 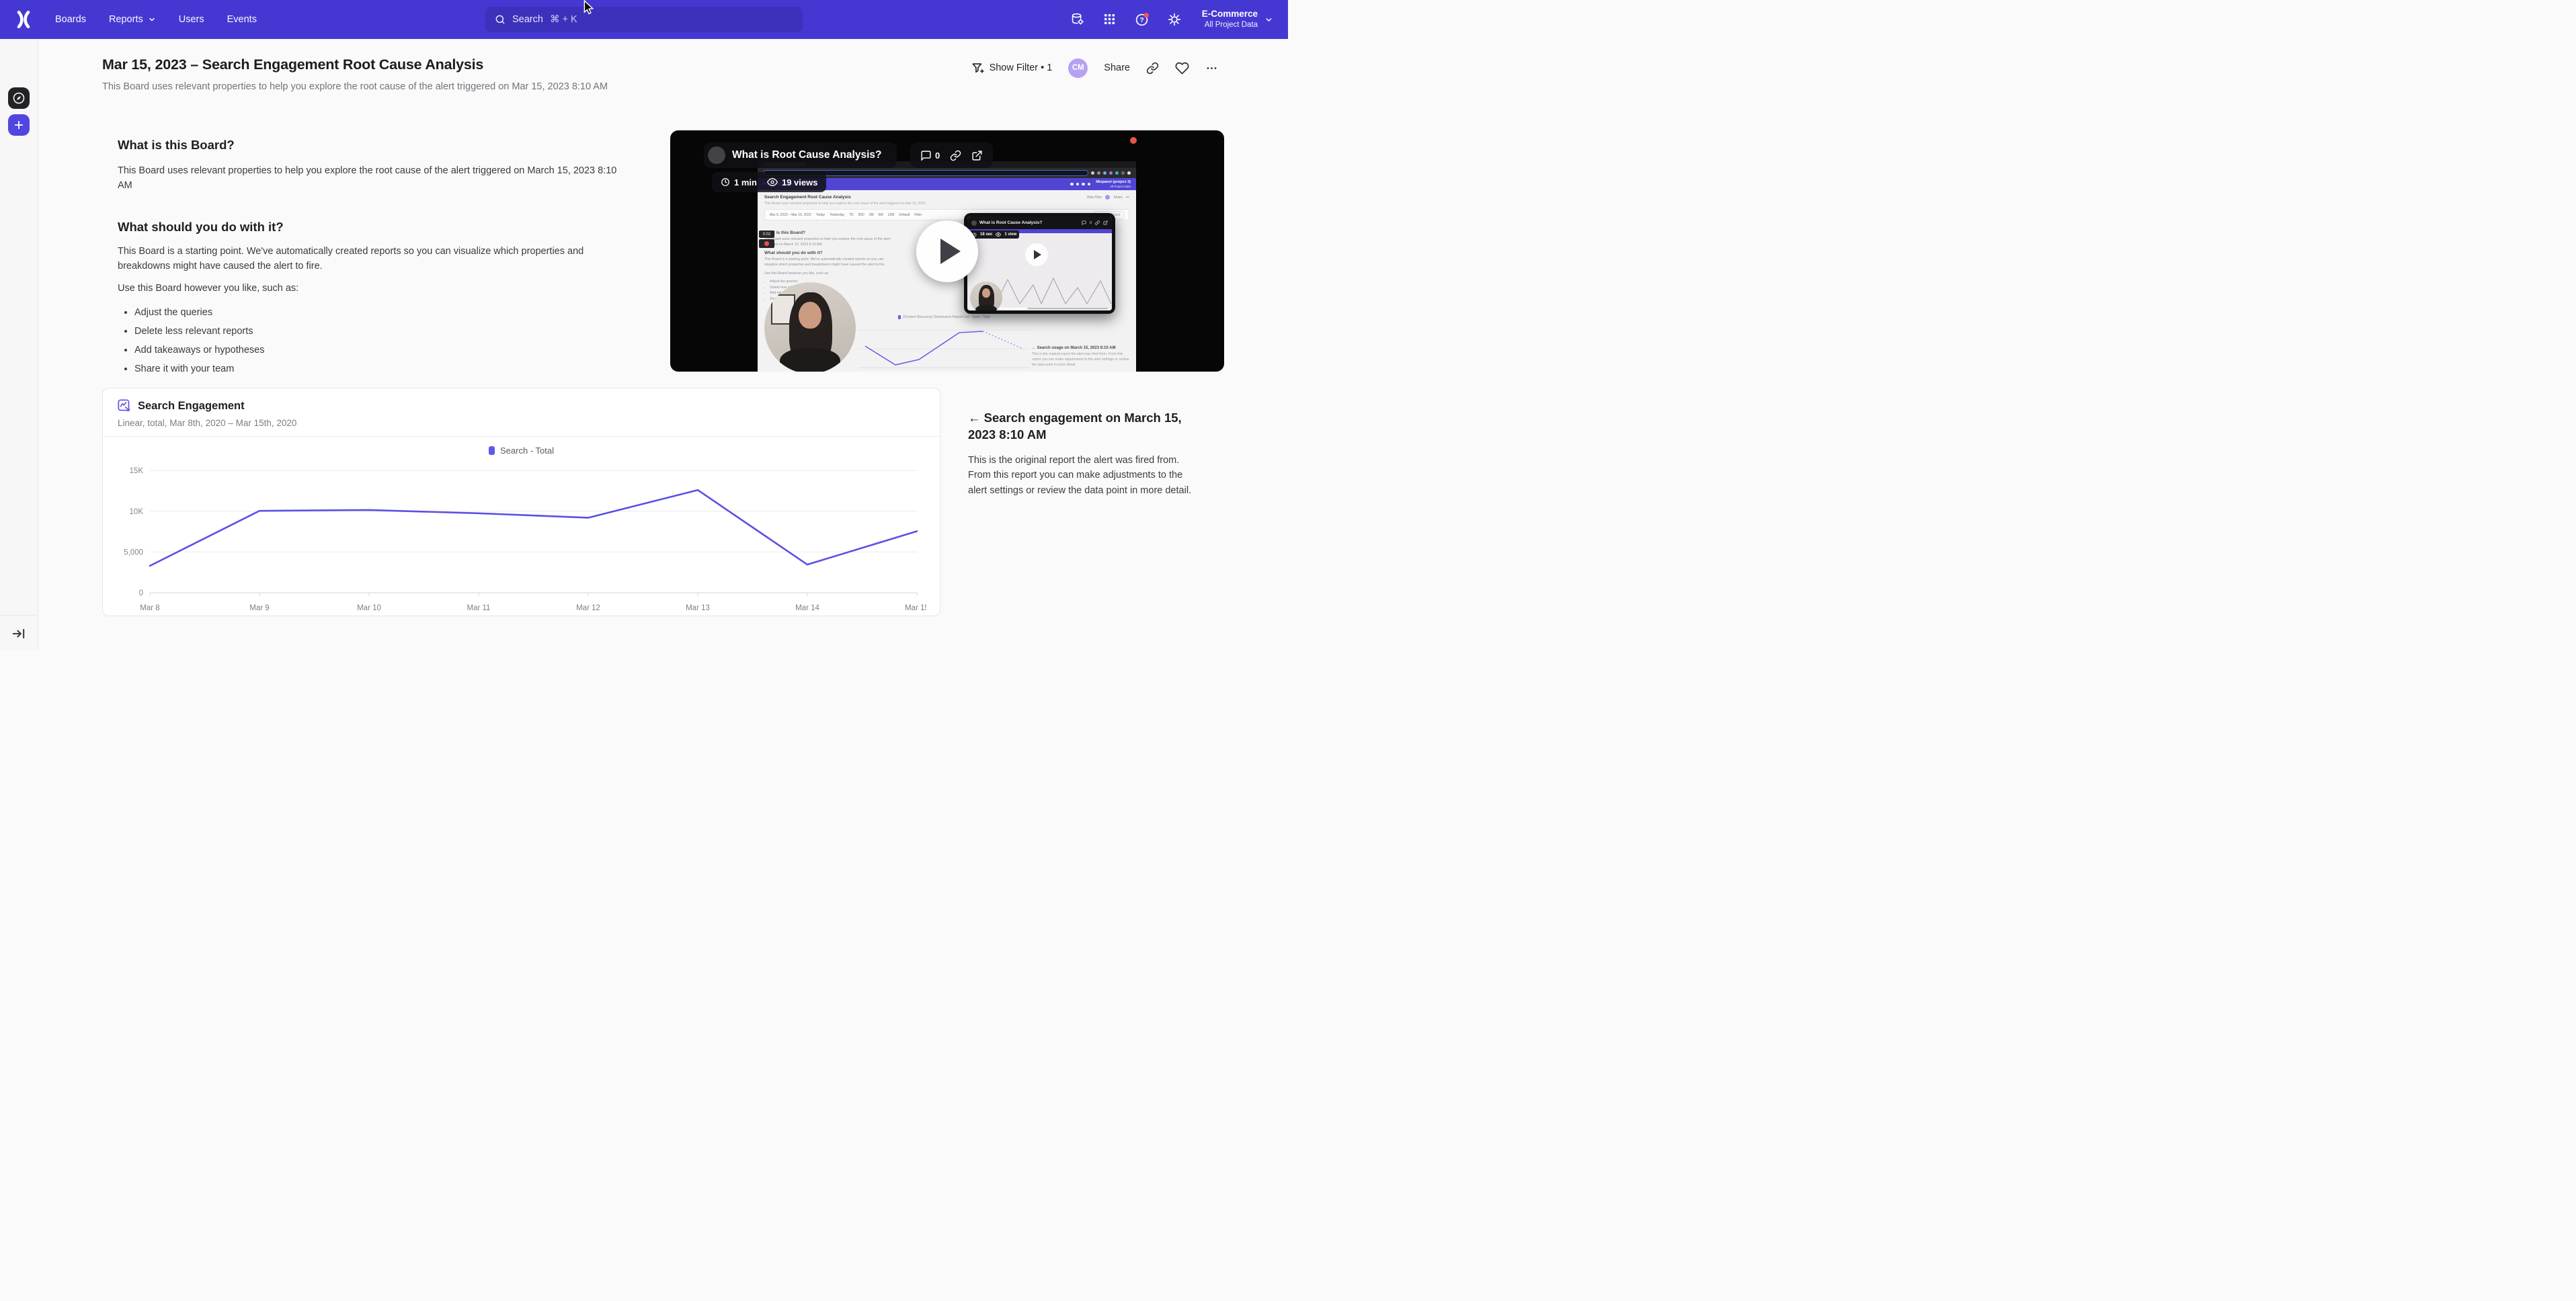 What do you see at coordinates (716, 155) in the screenshot?
I see `video-author-avatar` at bounding box center [716, 155].